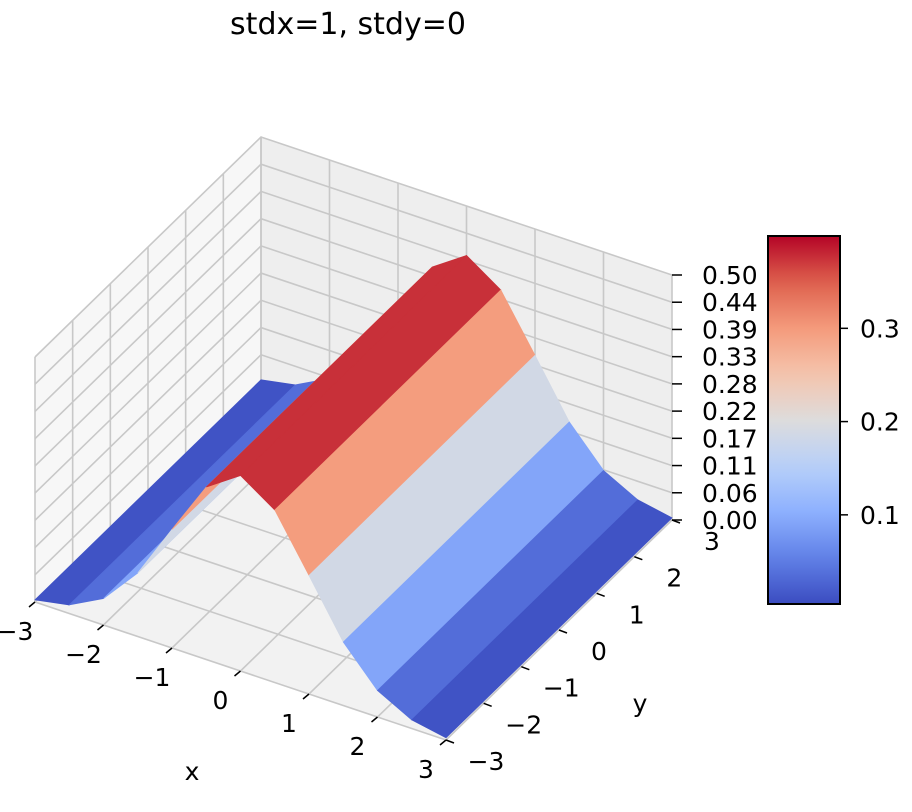  I want to click on y-tick-label: 3, so click(712, 541).